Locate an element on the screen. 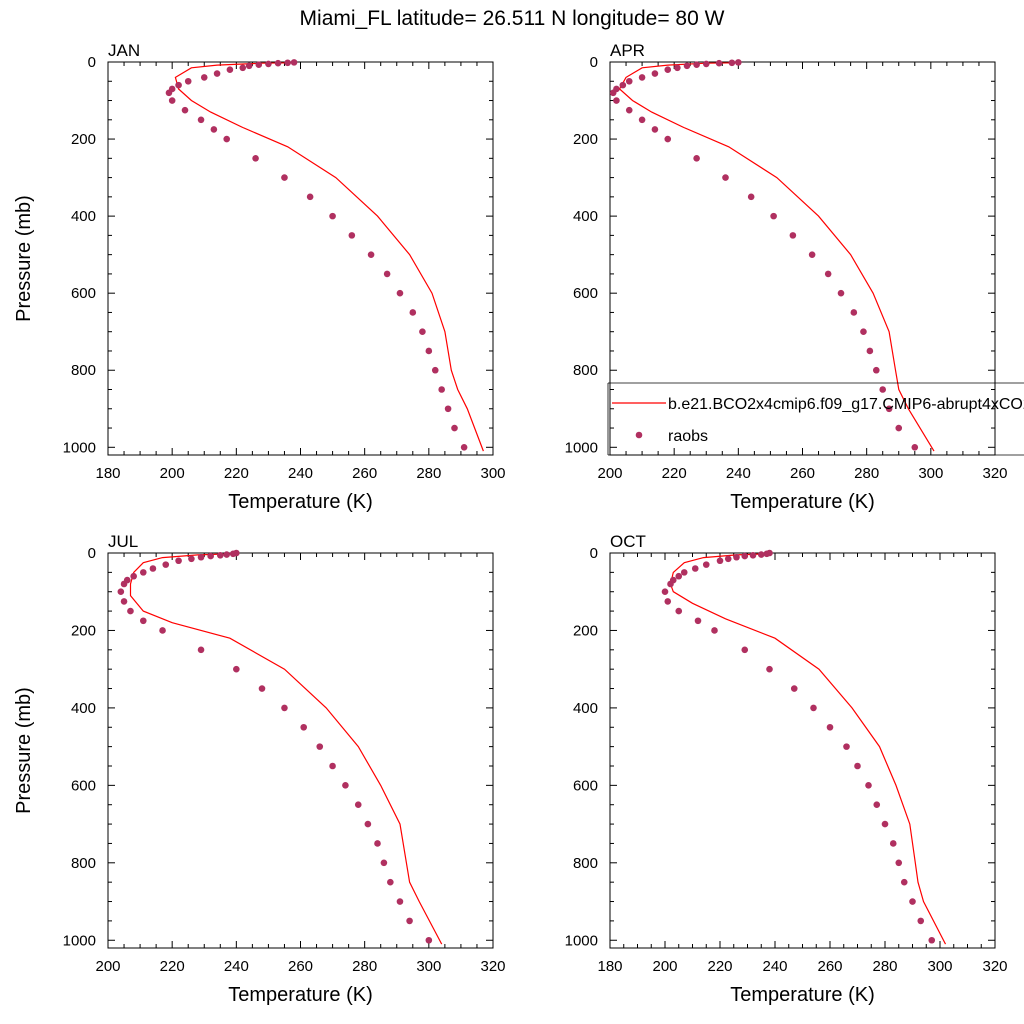 This screenshot has height=1024, width=1024. x-tick-label: 300 is located at coordinates (930, 473).